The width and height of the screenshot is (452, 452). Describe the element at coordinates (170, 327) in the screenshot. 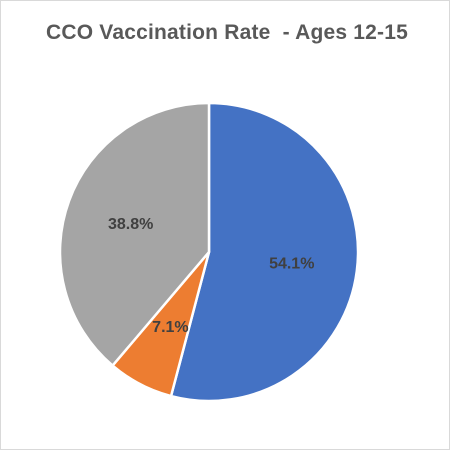

I see `slice-label-1: 7.1%` at that location.